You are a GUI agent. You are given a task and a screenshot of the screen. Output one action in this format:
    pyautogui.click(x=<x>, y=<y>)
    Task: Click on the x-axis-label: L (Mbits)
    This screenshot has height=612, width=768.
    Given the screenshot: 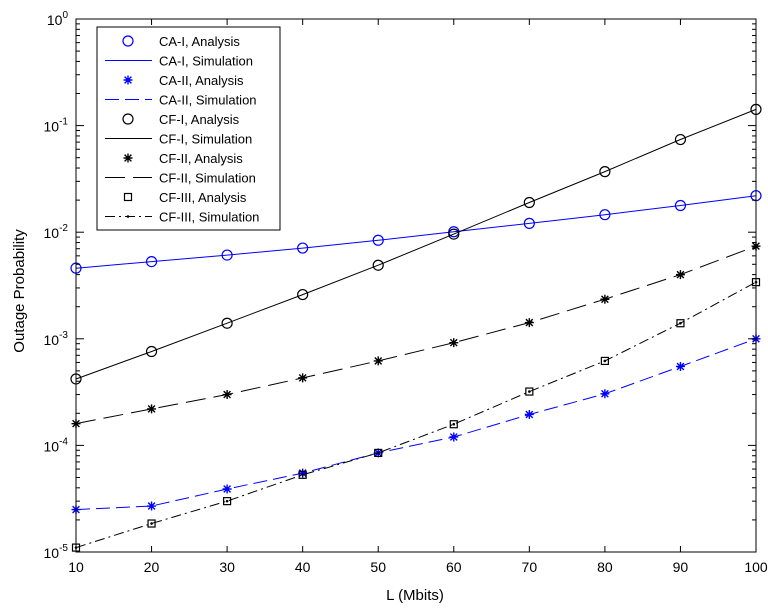 What is the action you would take?
    pyautogui.click(x=415, y=595)
    